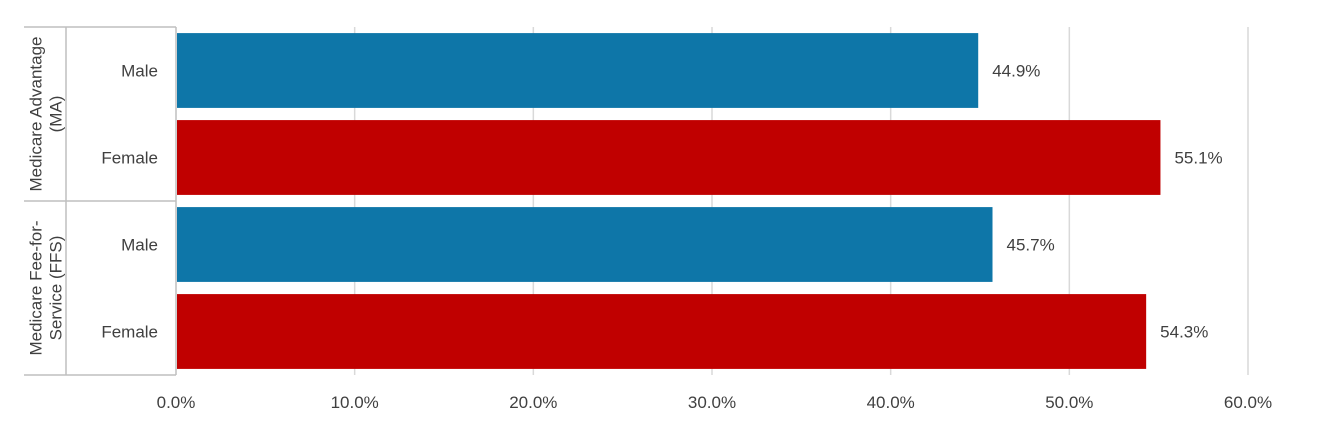 Image resolution: width=1323 pixels, height=438 pixels. What do you see at coordinates (712, 402) in the screenshot?
I see `x-tick-label-3: 30.0%` at bounding box center [712, 402].